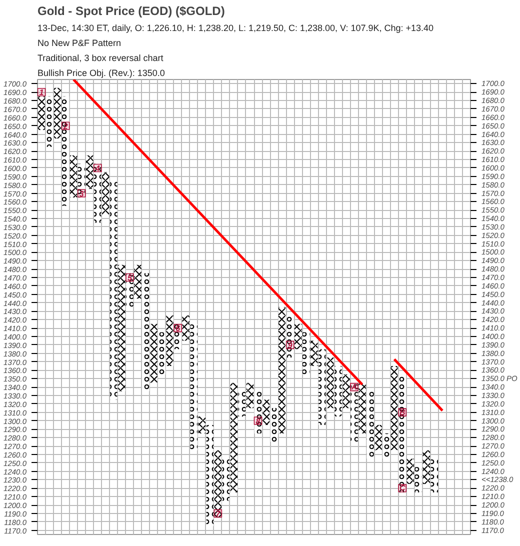  Describe the element at coordinates (81, 193) in the screenshot. I see `series-label: 3` at that location.